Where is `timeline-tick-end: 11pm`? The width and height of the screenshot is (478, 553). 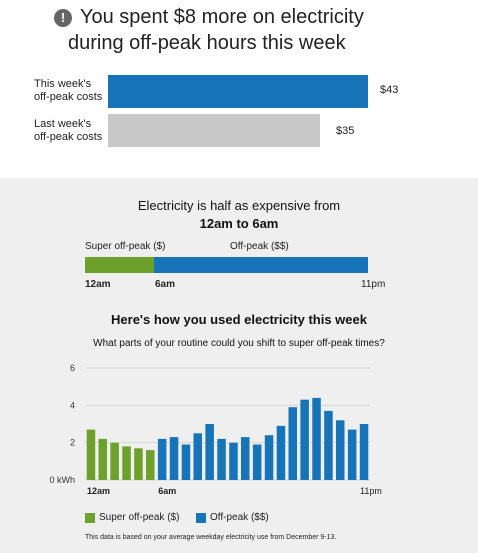 timeline-tick-end: 11pm is located at coordinates (373, 284).